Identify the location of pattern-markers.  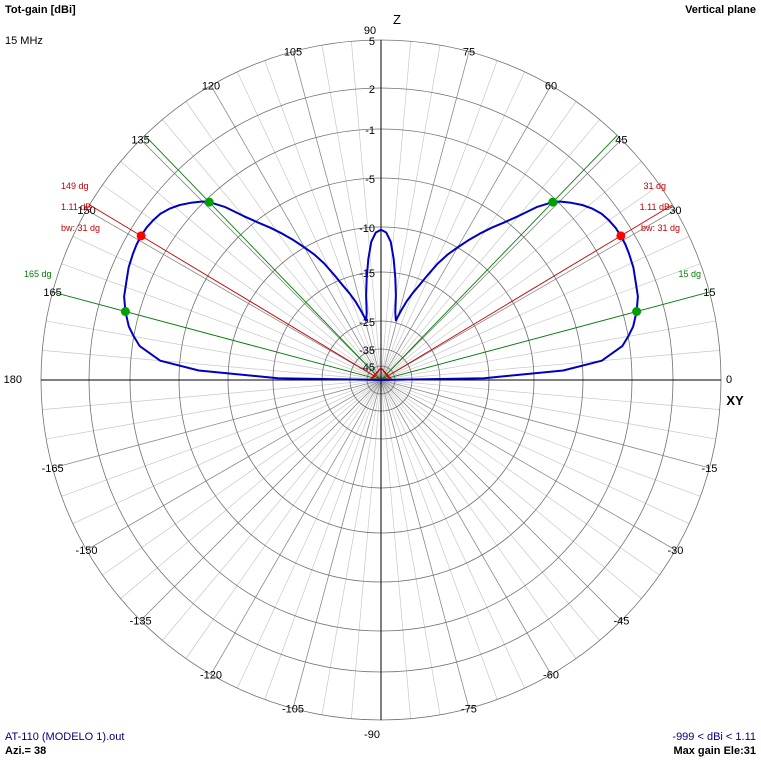
(381, 256).